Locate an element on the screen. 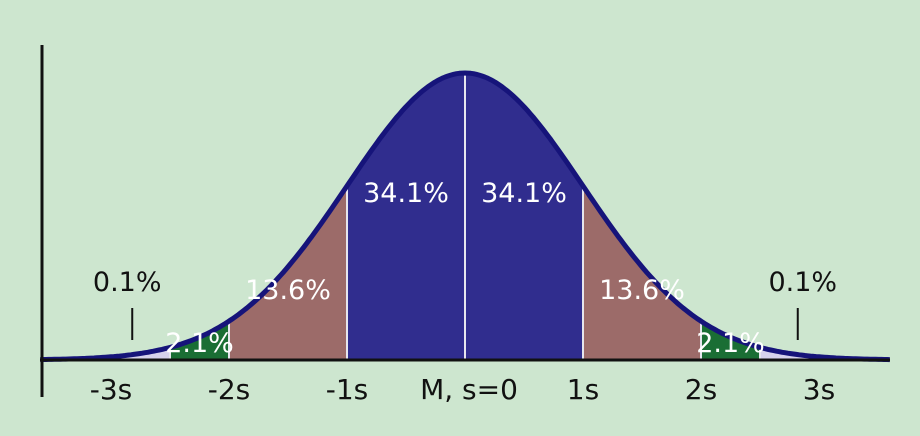 The height and width of the screenshot is (436, 920). tick-label-3s: 3s is located at coordinates (819, 389).